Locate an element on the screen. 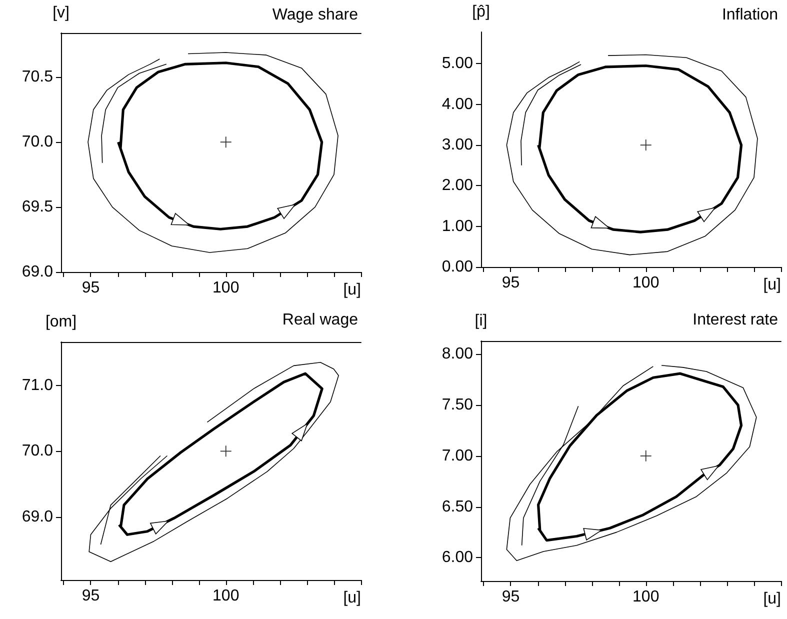  y-tick-label: 6.50 is located at coordinates (458, 507).